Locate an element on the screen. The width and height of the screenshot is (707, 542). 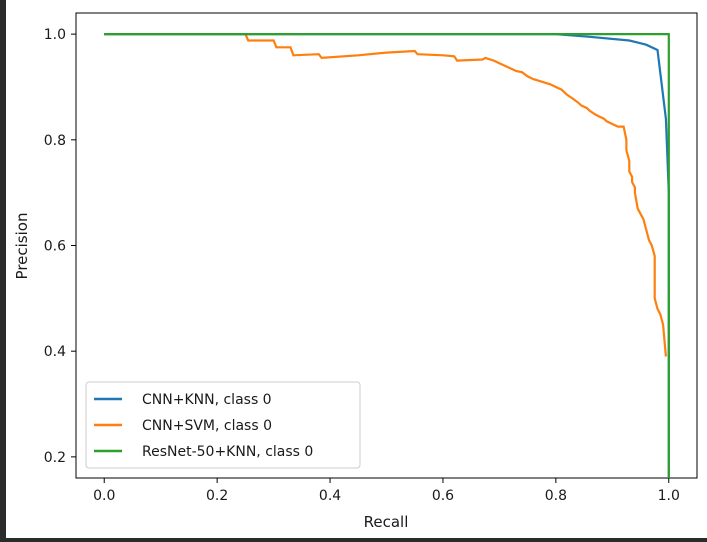
x-tick-label: 0.4 is located at coordinates (330, 496).